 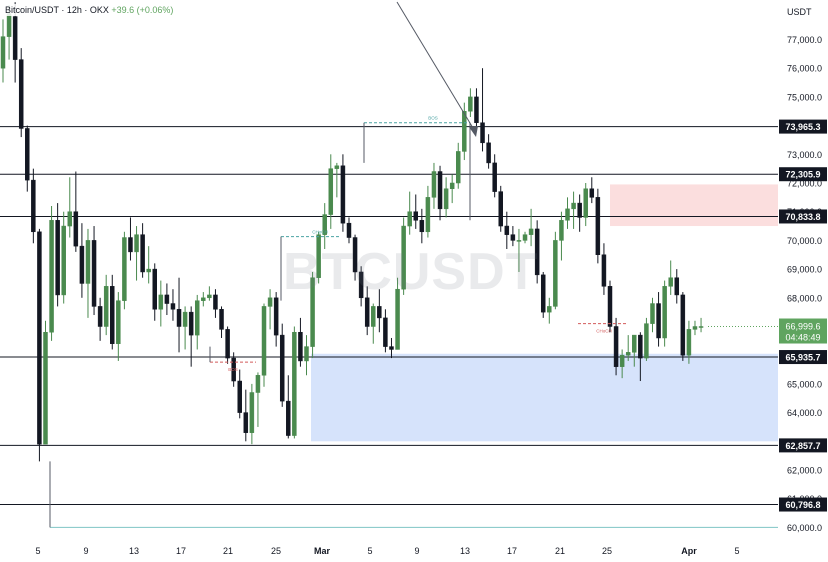 What do you see at coordinates (804, 413) in the screenshot?
I see `price-tick-label: 64,000.0` at bounding box center [804, 413].